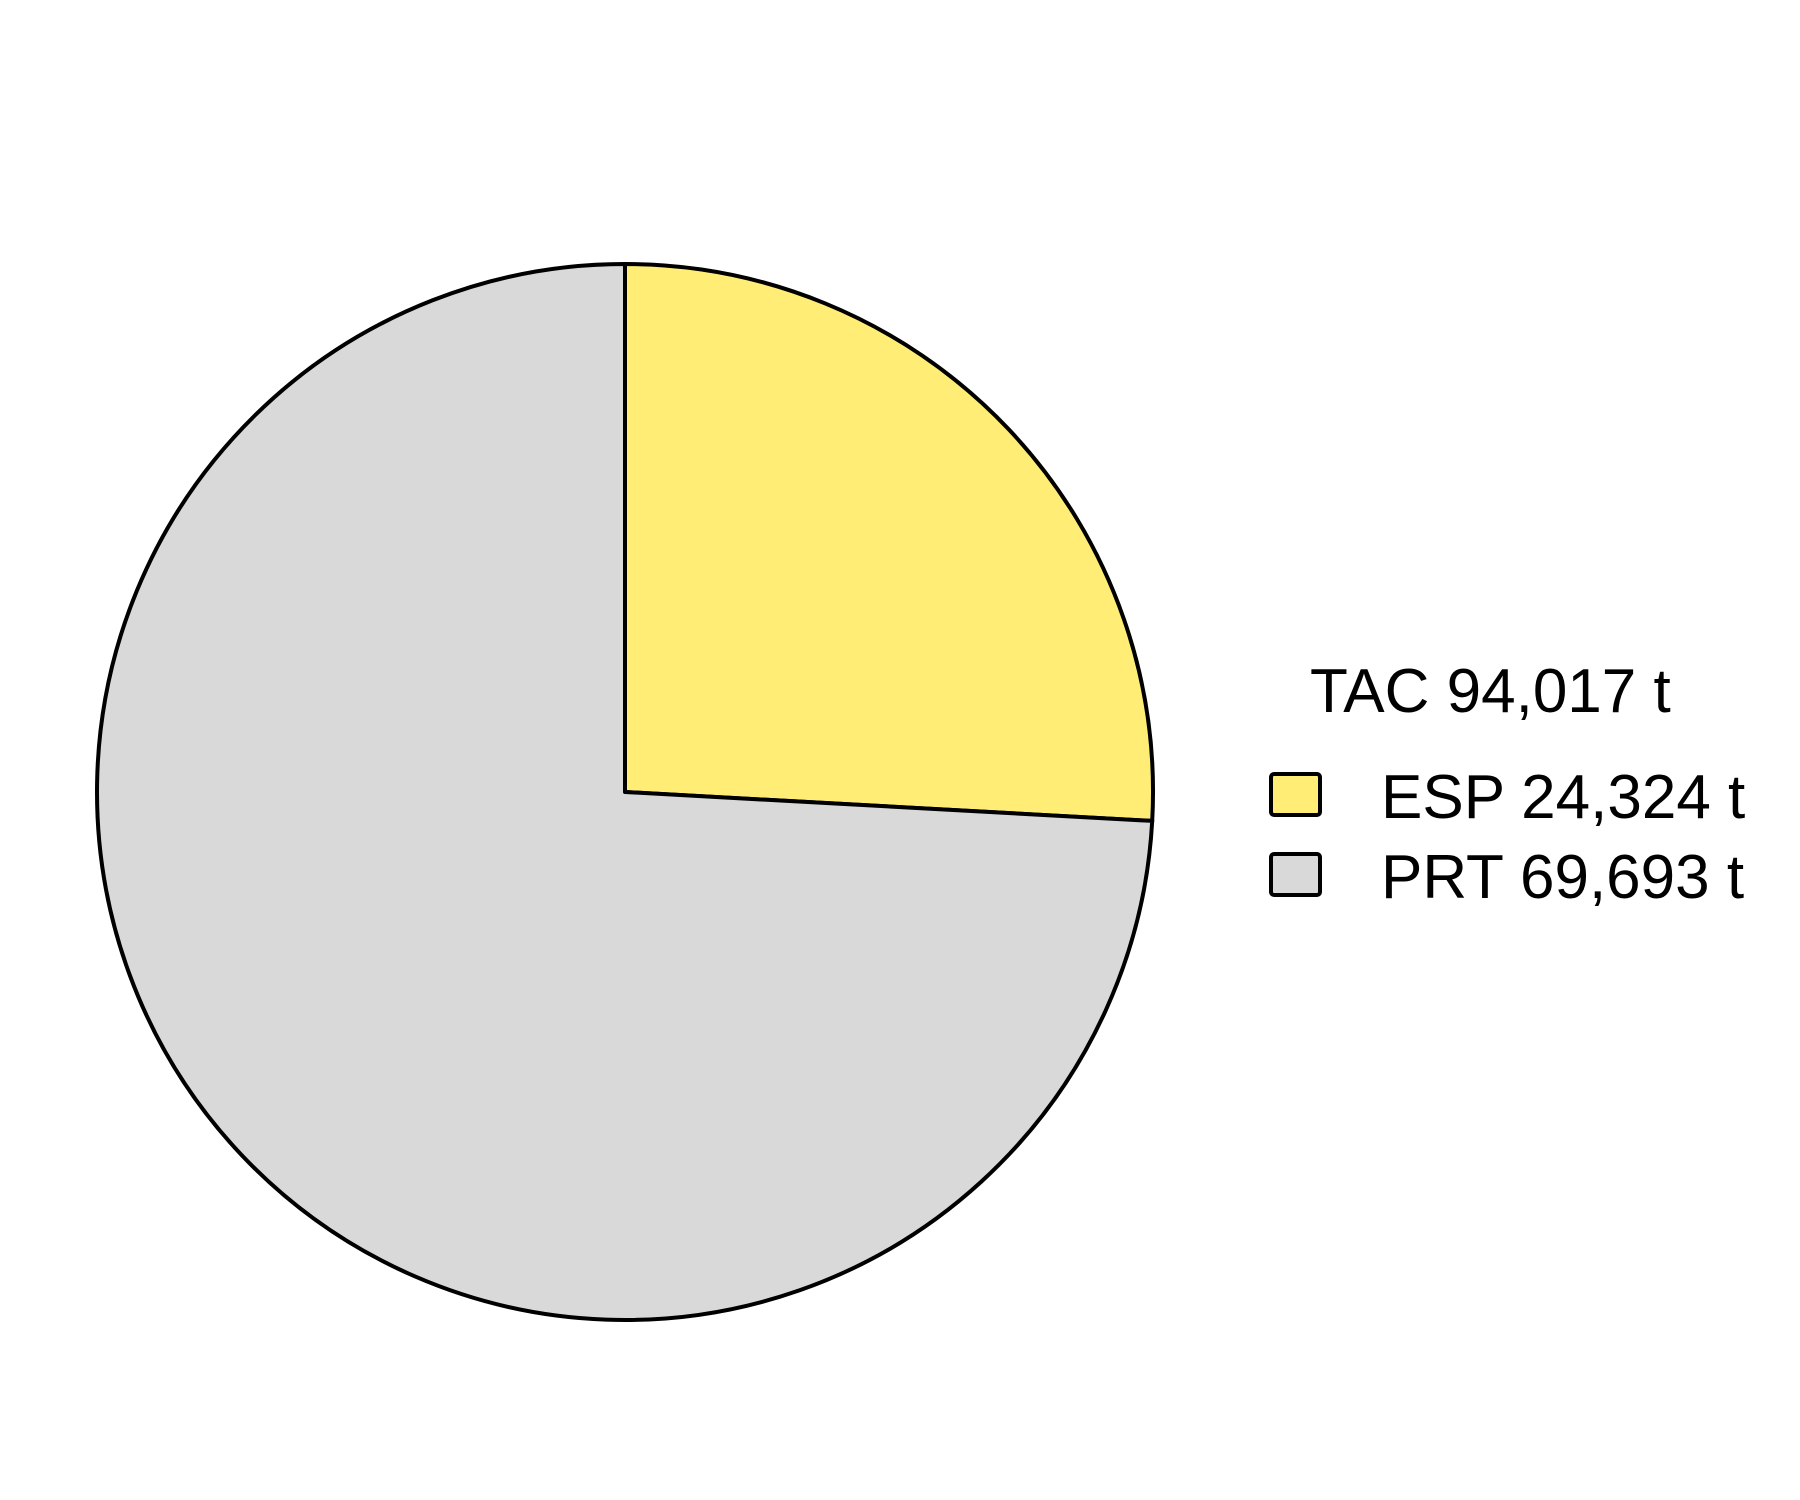 The image size is (1800, 1500). What do you see at coordinates (1490, 691) in the screenshot?
I see `legend-title: TAC 94,017 t` at bounding box center [1490, 691].